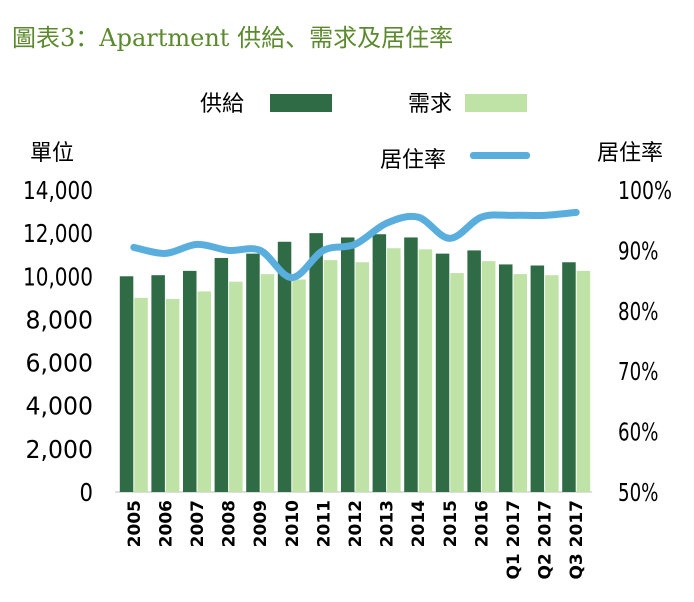 This screenshot has height=602, width=694. What do you see at coordinates (482, 523) in the screenshot?
I see `x-tick: 2016` at bounding box center [482, 523].